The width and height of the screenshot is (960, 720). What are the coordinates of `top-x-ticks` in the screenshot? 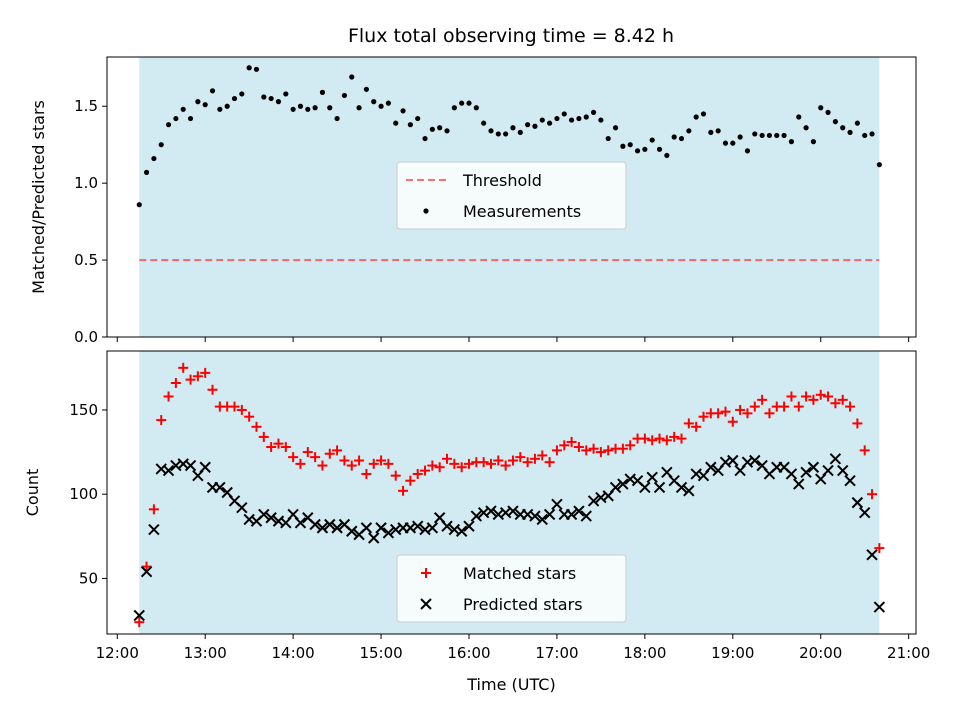 It's located at (513, 339).